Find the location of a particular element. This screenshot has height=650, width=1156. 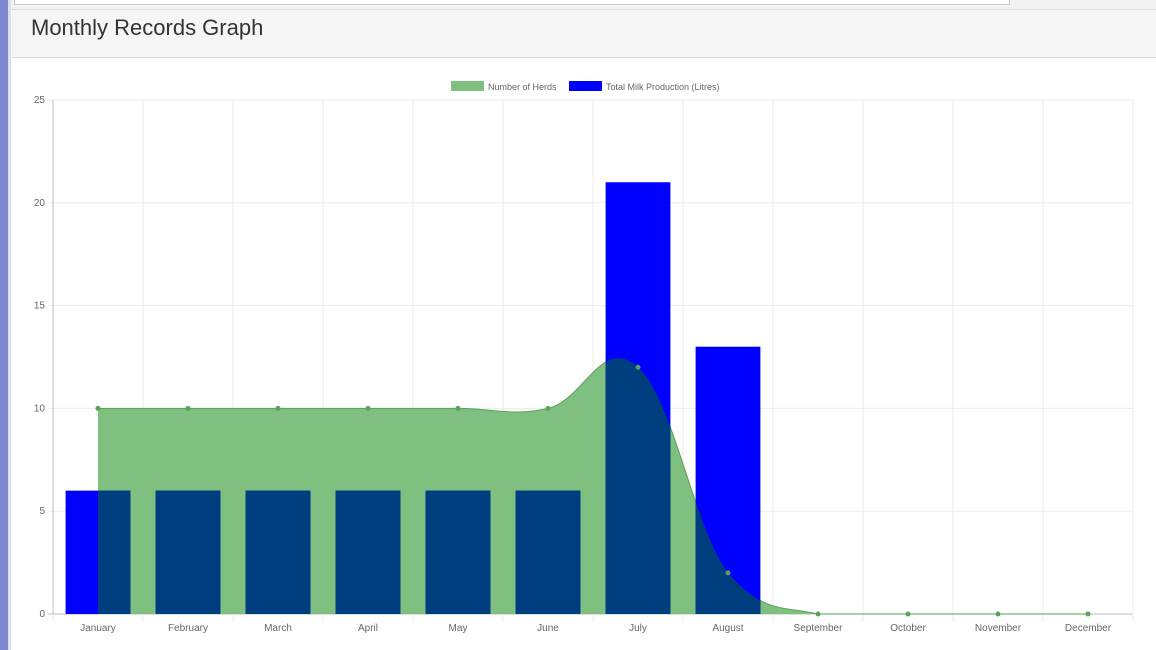

herds-point-november is located at coordinates (998, 614).